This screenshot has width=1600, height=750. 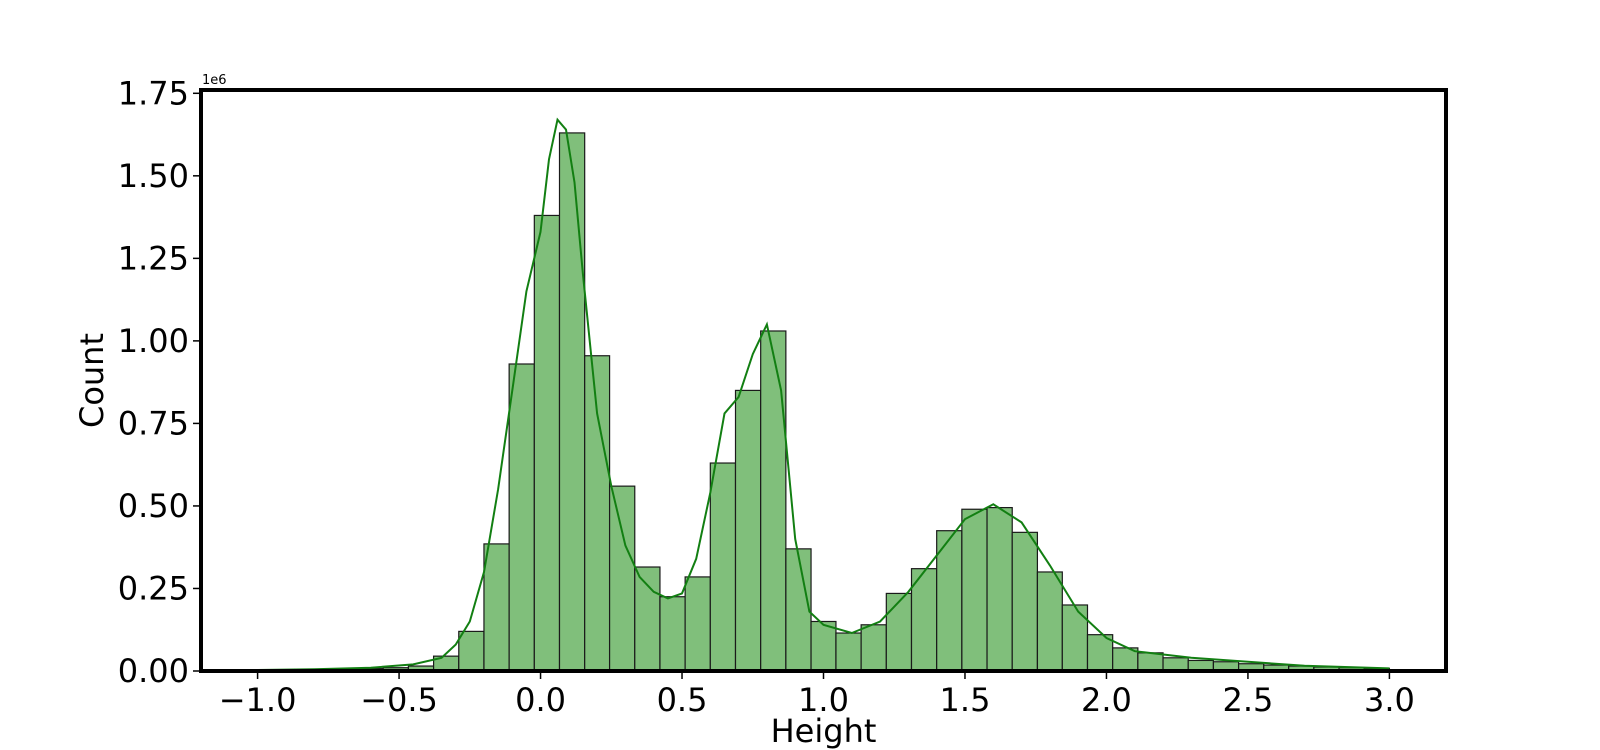 I want to click on x-tick-label: −1.0, so click(x=258, y=700).